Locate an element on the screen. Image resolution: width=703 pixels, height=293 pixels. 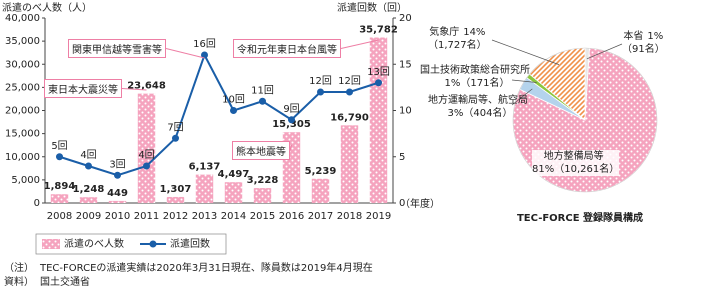
note-label-text: （注） is located at coordinates (19, 268).